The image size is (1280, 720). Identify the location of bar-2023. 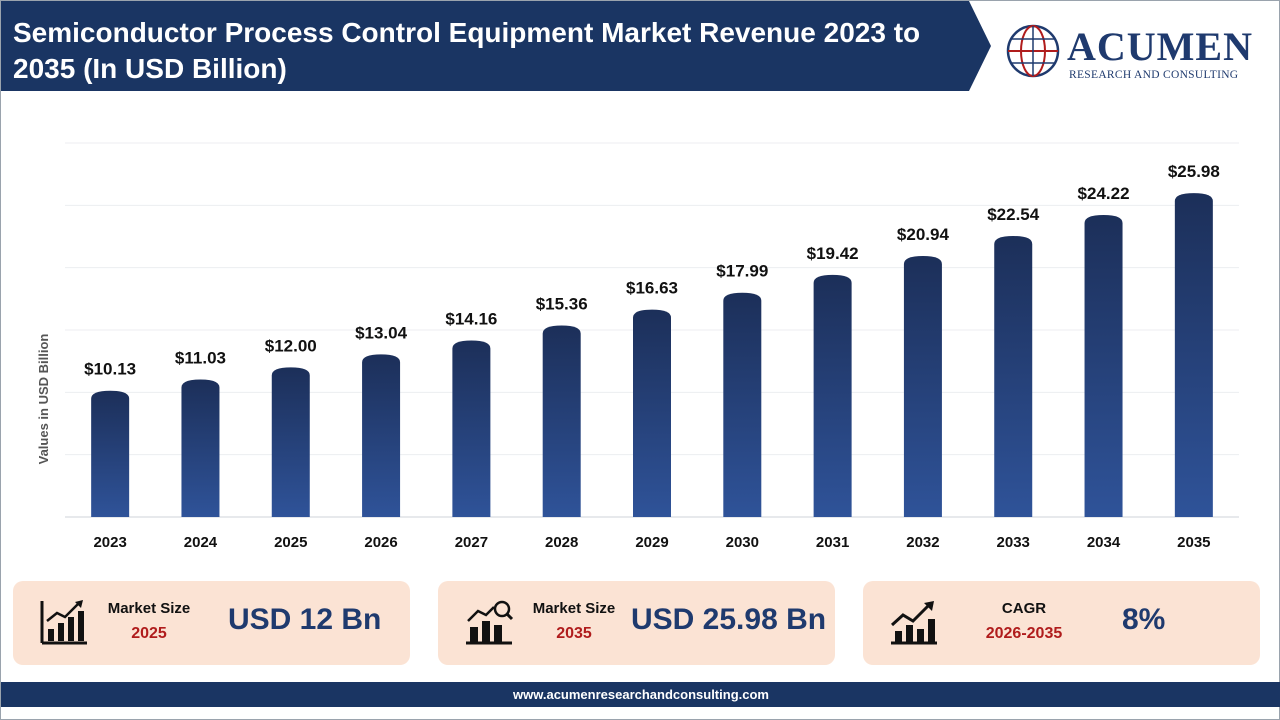
(110, 453).